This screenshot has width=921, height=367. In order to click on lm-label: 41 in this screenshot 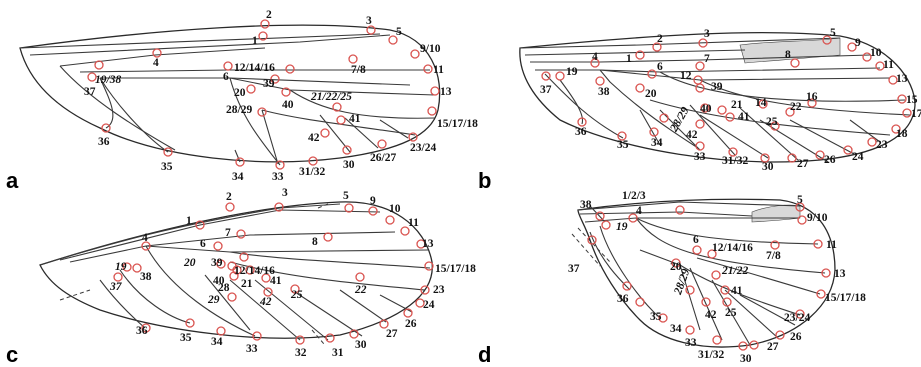, I will do `click(737, 291)`.